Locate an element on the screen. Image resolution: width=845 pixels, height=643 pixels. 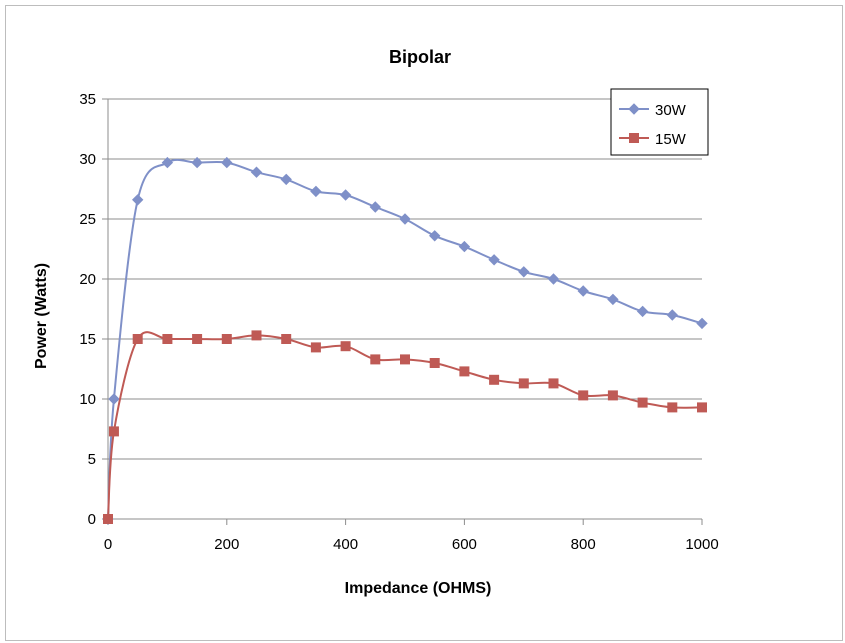
x-tick-label: 600 is located at coordinates (464, 544).